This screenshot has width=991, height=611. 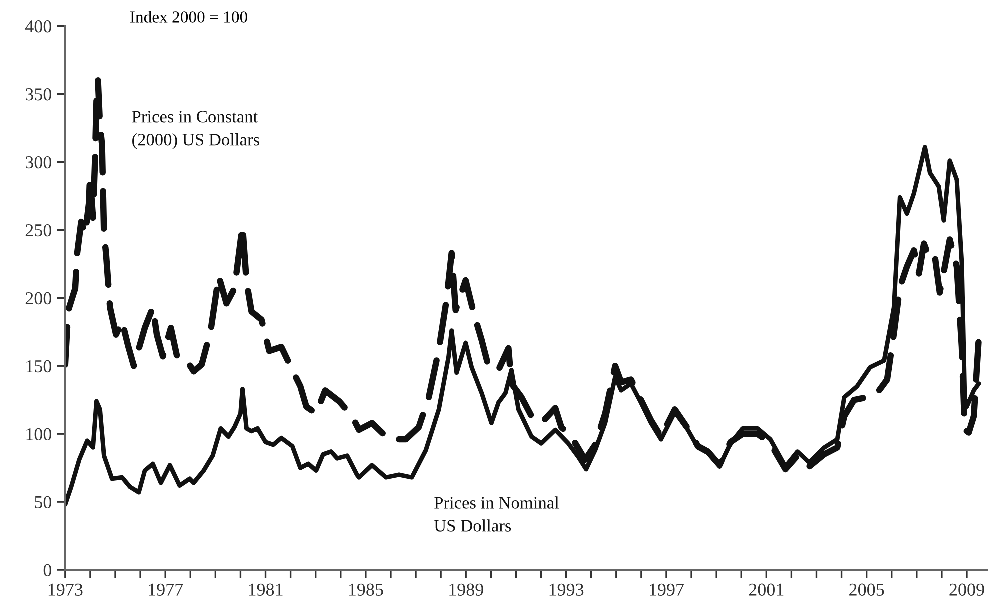 What do you see at coordinates (39, 298) in the screenshot?
I see `y-tick-label: 200` at bounding box center [39, 298].